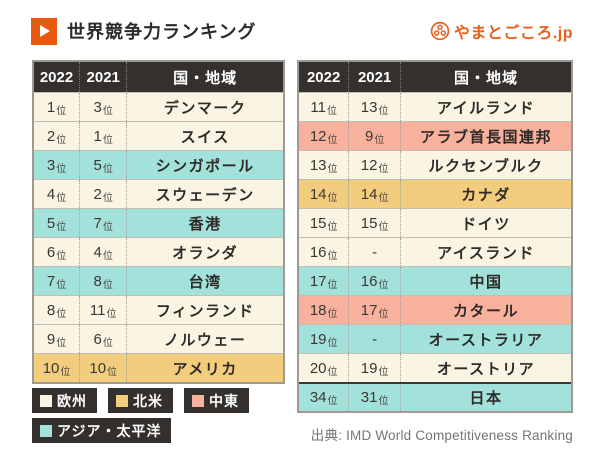  I want to click on country-name: フィンランド, so click(205, 311).